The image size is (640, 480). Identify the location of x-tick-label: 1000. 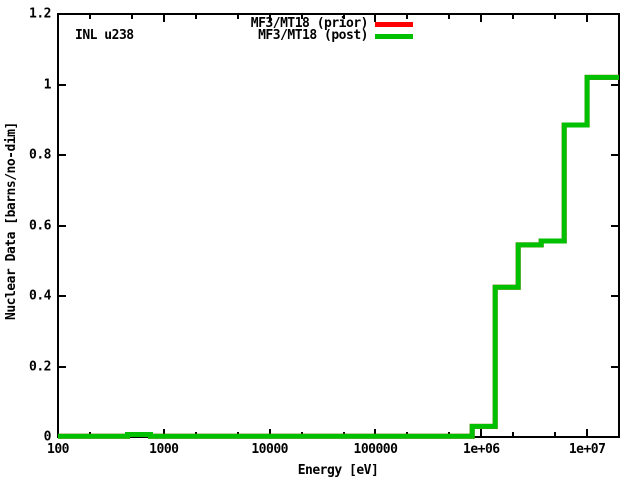
(164, 449).